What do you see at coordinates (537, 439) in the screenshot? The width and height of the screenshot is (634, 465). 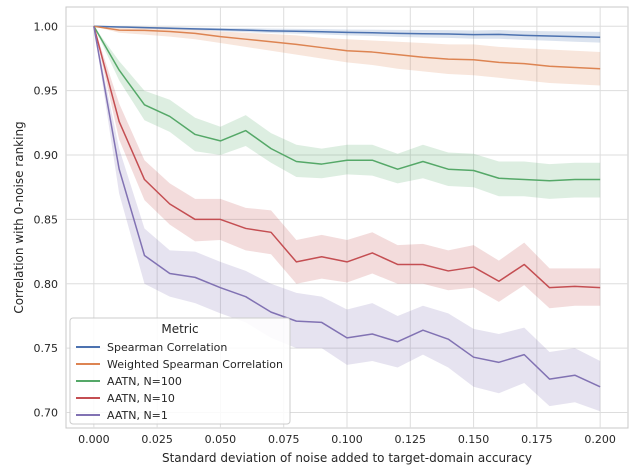 I see `x-tick-label: 0.175` at bounding box center [537, 439].